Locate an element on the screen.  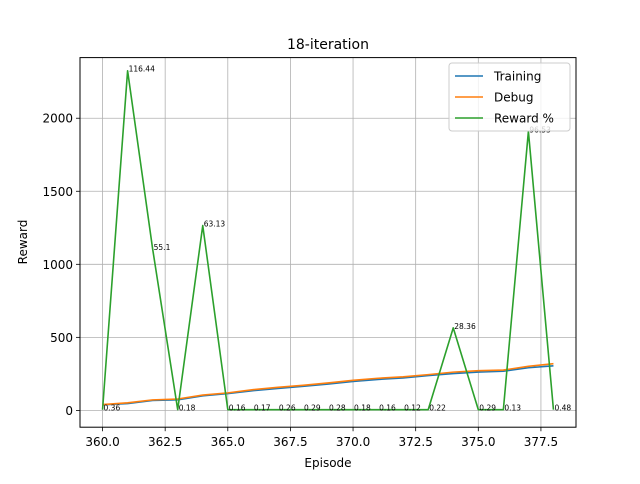
reward-annotation: 0.36 is located at coordinates (112, 408).